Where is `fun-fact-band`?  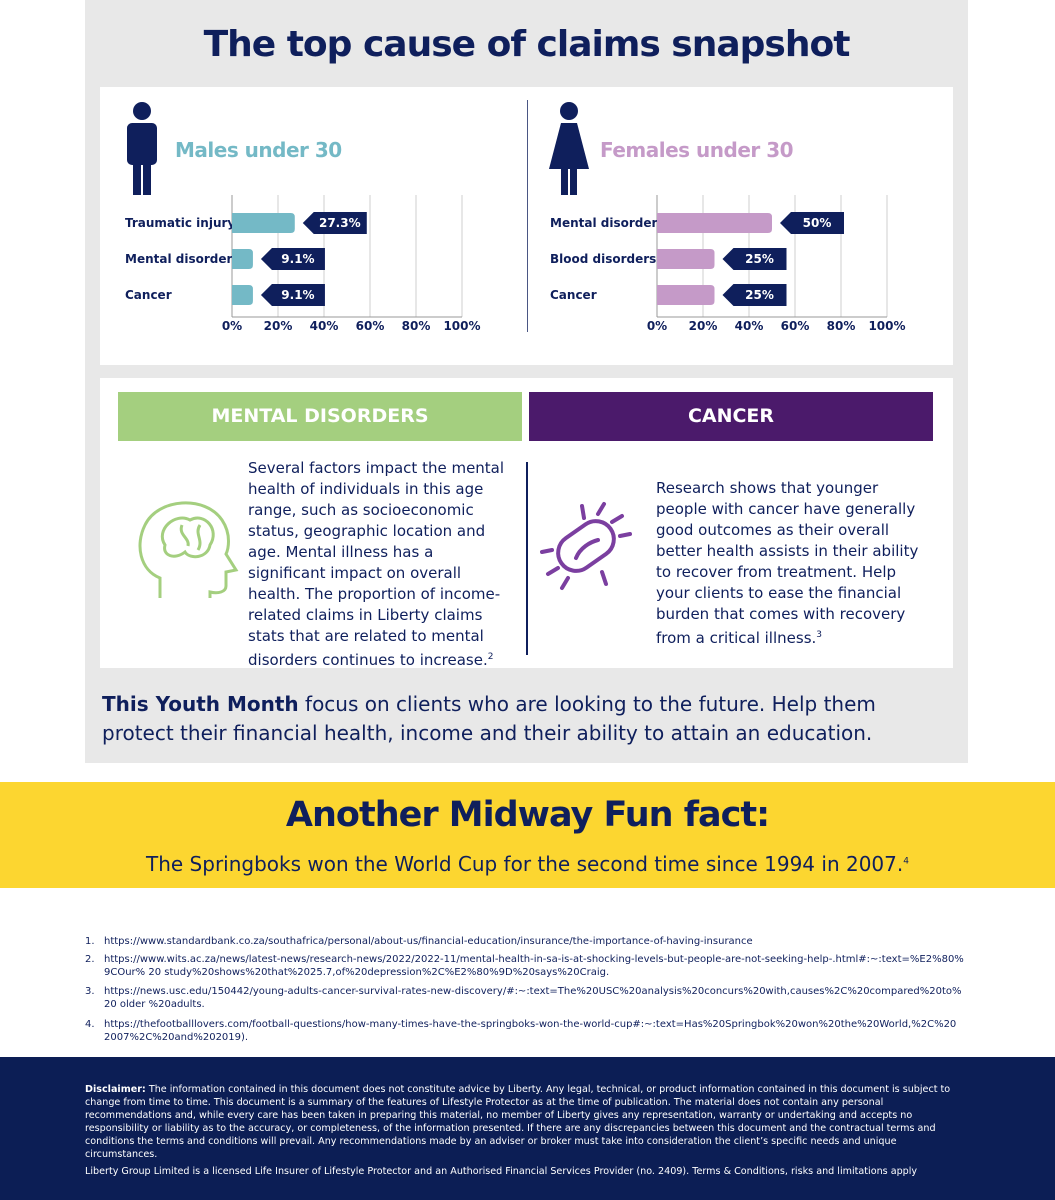 fun-fact-band is located at coordinates (527, 835).